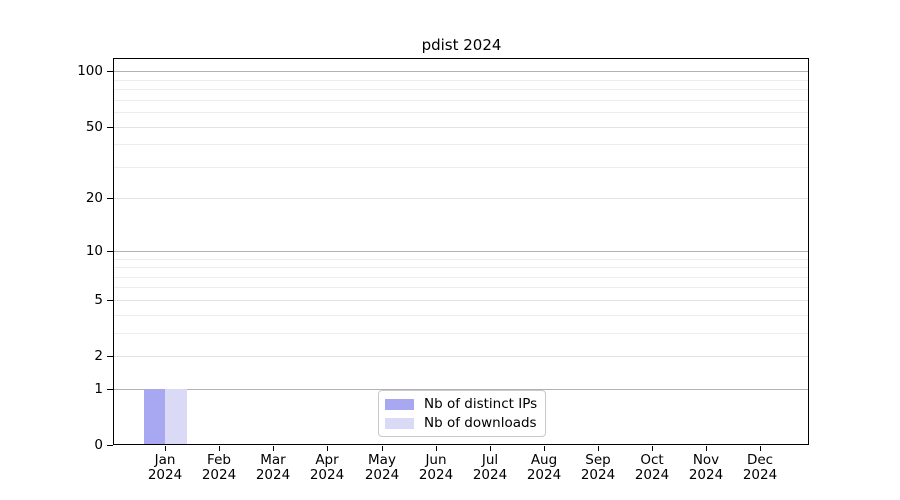 The image size is (900, 500). What do you see at coordinates (382, 460) in the screenshot?
I see `x-tick-month: May` at bounding box center [382, 460].